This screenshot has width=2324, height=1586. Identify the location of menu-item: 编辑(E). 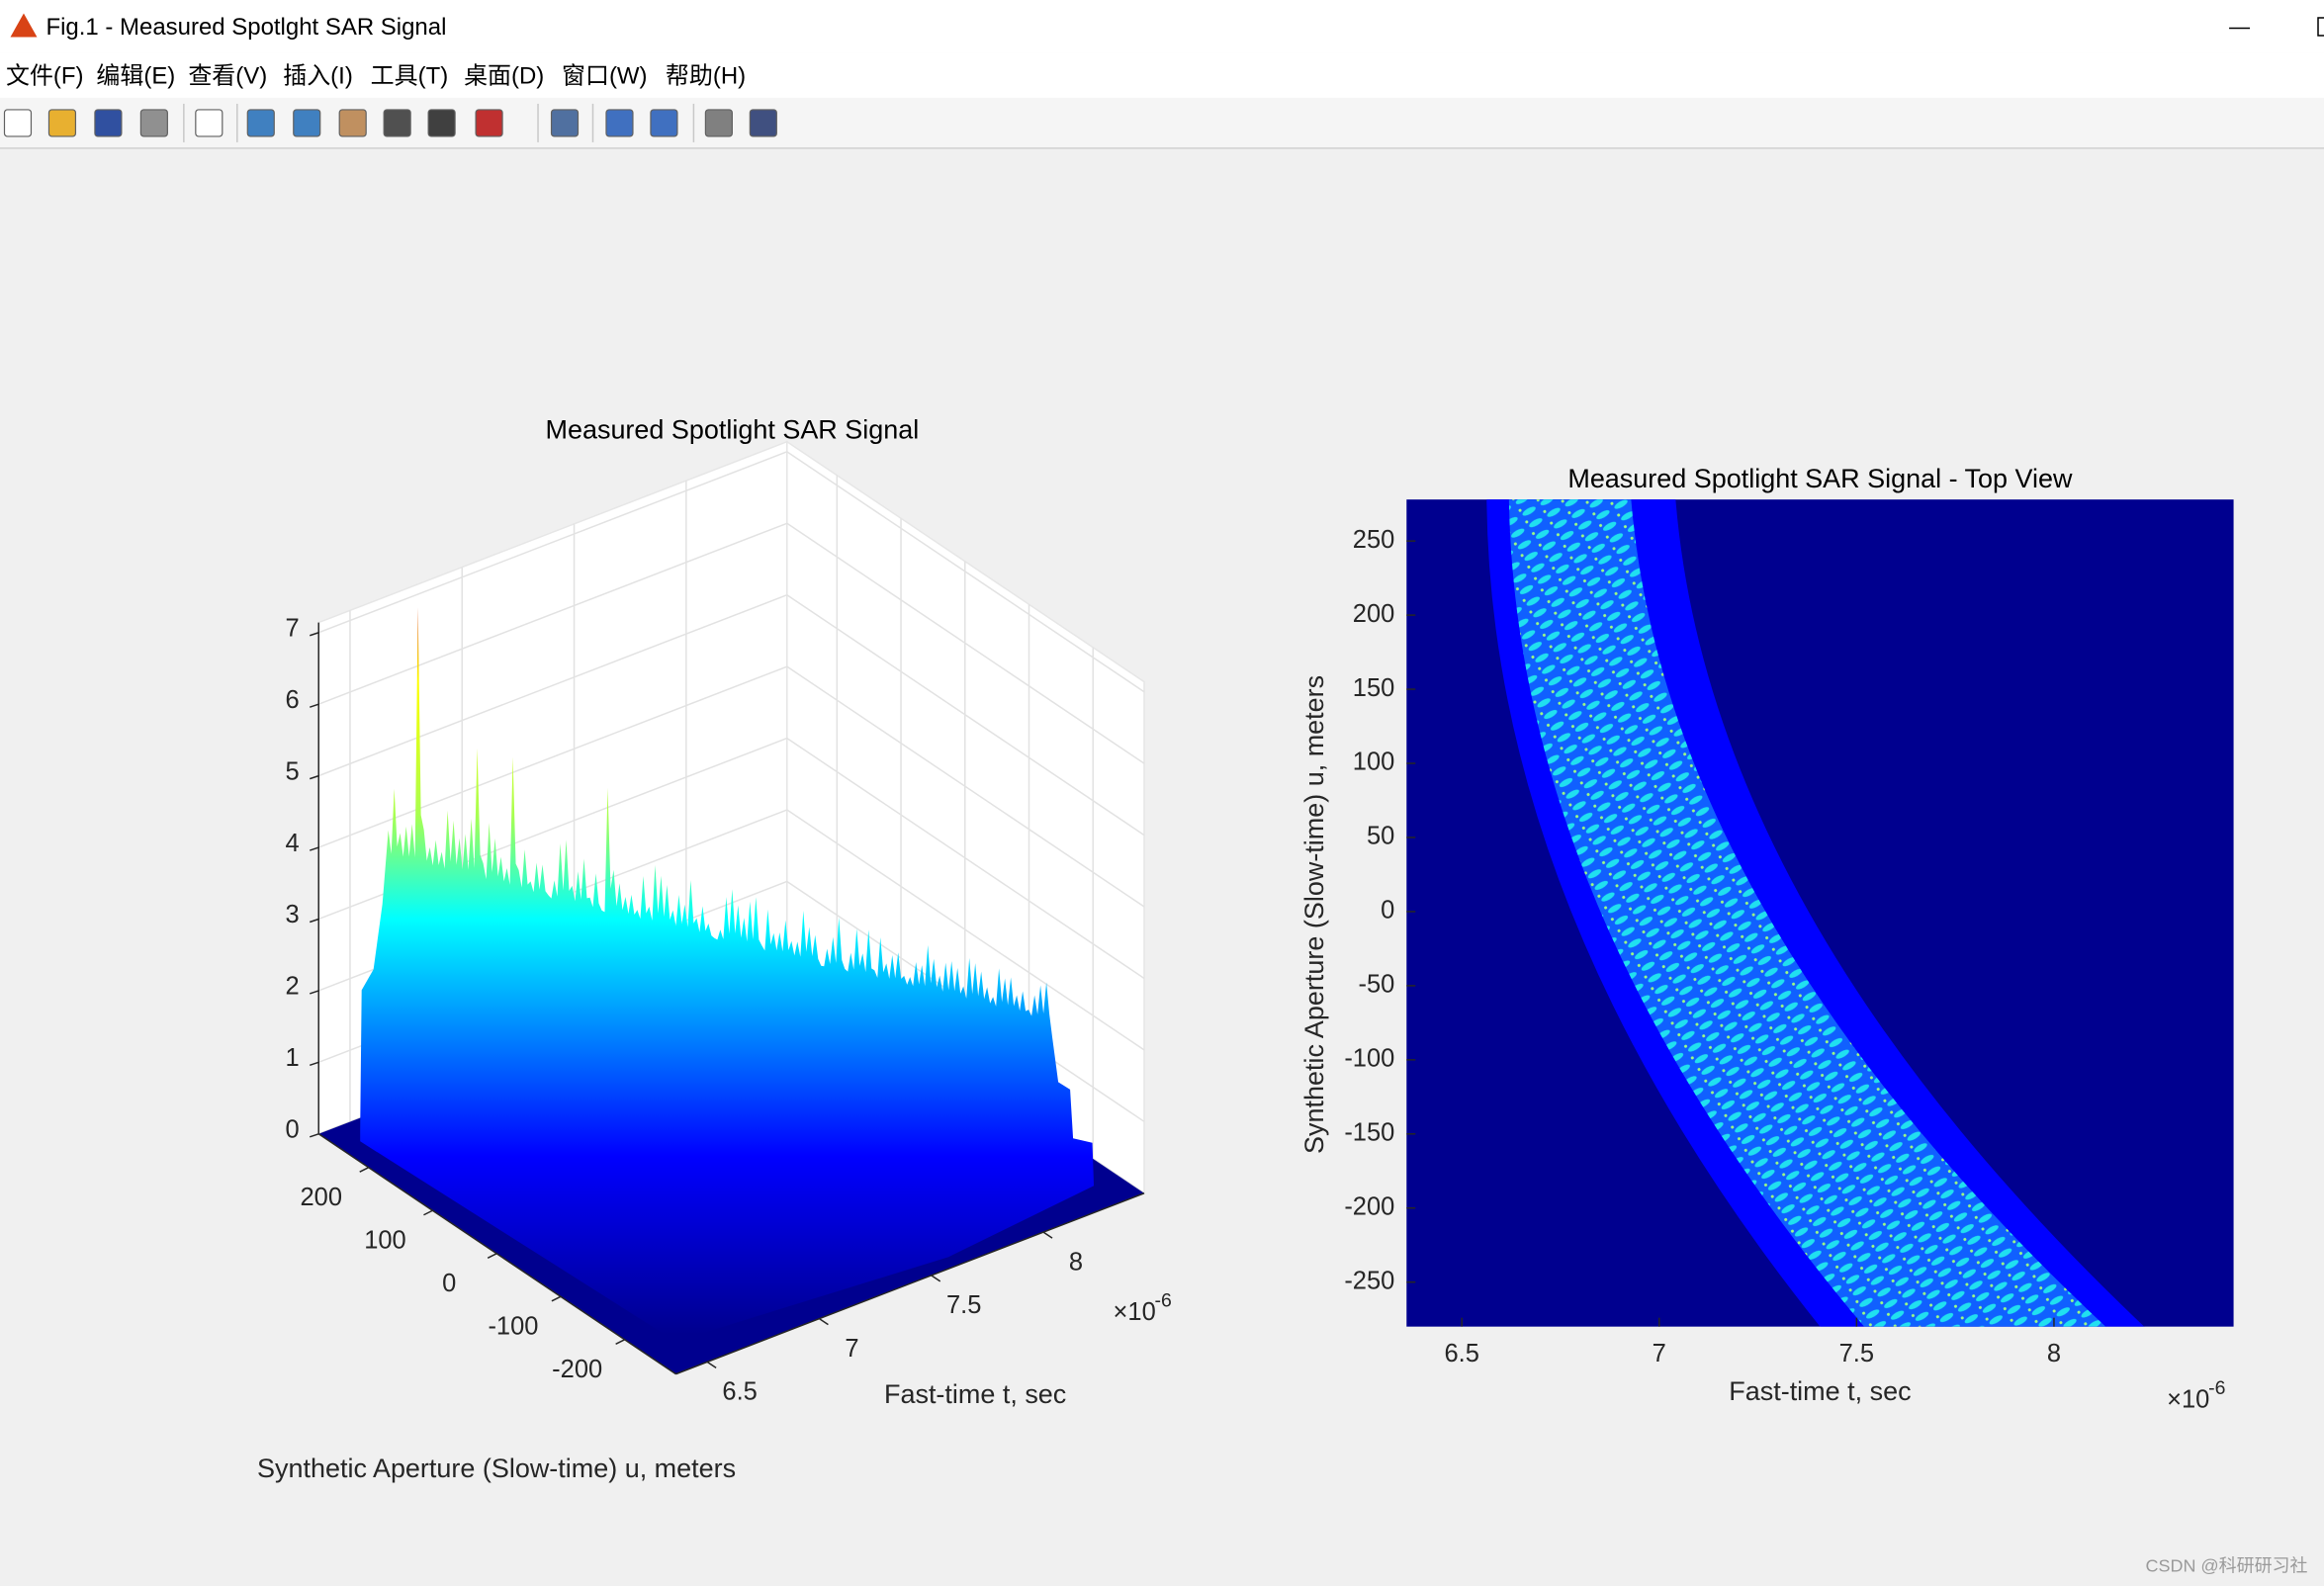
(136, 76).